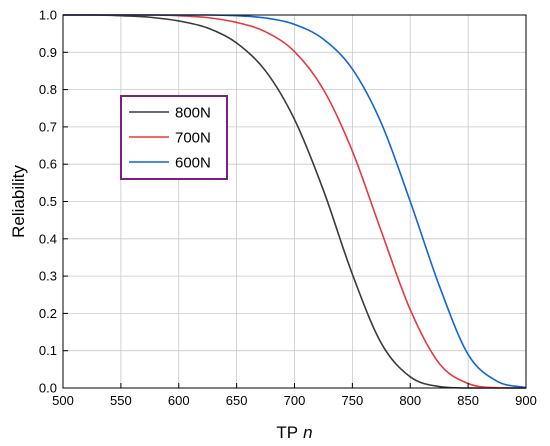  Describe the element at coordinates (193, 113) in the screenshot. I see `legend-label: 800N` at that location.